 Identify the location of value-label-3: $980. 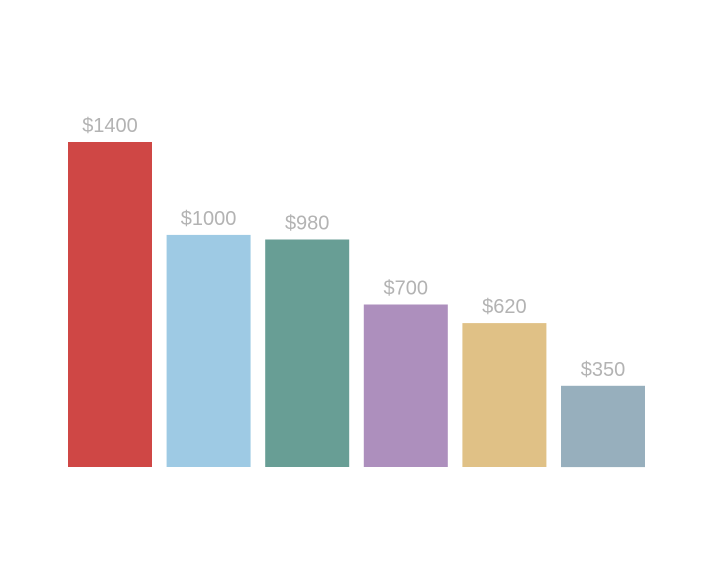
(307, 224).